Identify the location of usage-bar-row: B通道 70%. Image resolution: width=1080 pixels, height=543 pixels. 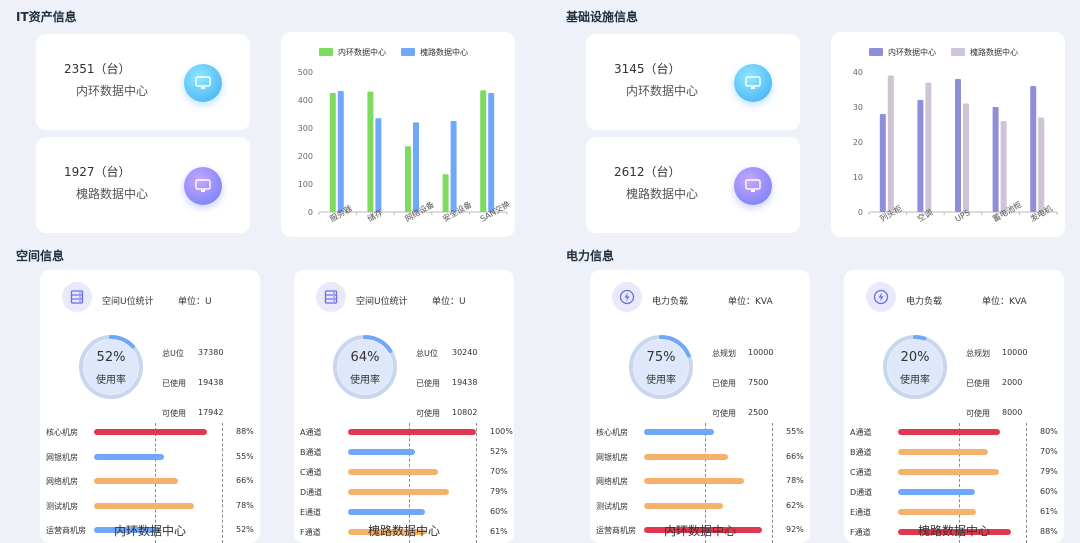
(957, 452).